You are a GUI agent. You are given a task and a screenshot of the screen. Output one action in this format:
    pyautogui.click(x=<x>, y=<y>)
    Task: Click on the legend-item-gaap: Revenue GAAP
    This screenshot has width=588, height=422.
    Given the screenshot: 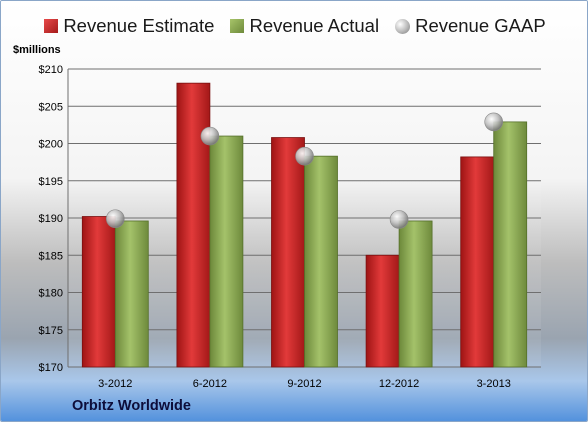 What is the action you would take?
    pyautogui.click(x=470, y=26)
    